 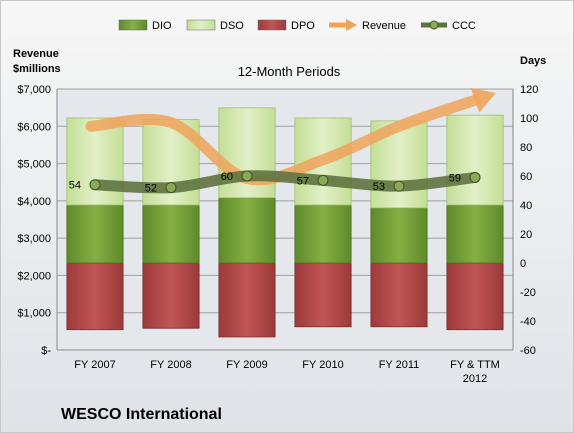 What do you see at coordinates (523, 264) in the screenshot?
I see `right-tick-label: 0` at bounding box center [523, 264].